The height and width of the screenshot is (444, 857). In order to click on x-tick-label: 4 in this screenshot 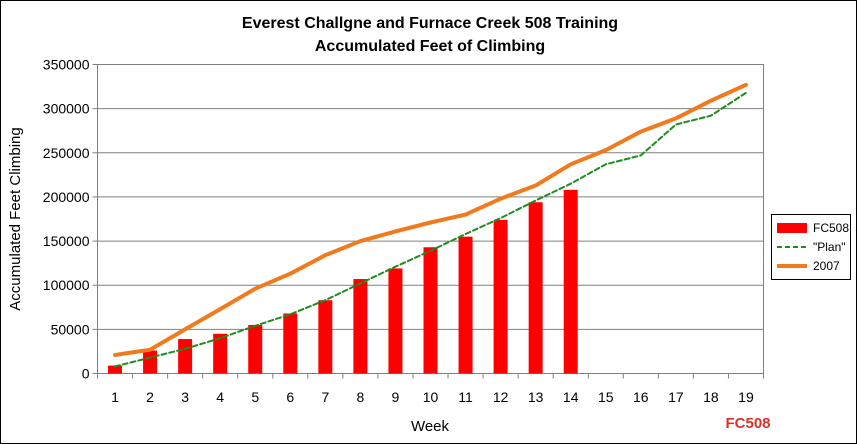, I will do `click(220, 397)`.